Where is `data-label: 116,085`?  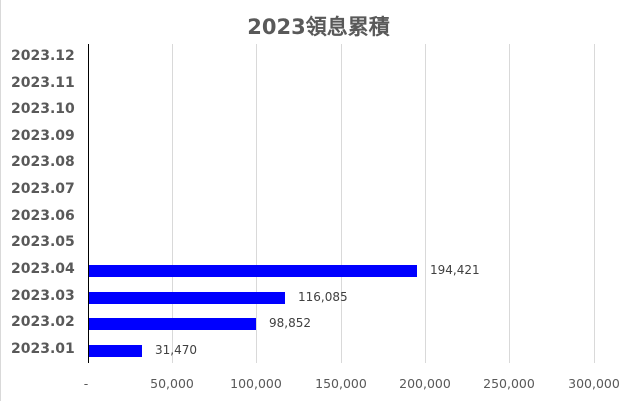
data-label: 116,085 is located at coordinates (323, 297).